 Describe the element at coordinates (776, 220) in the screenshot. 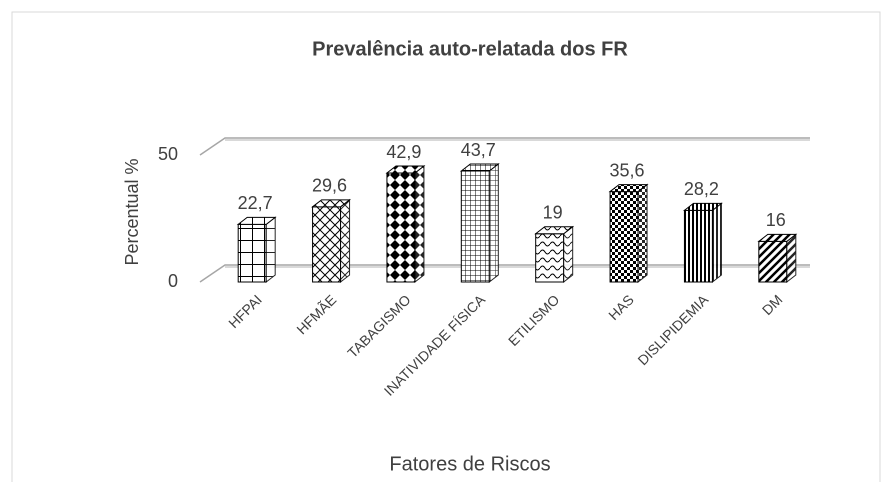

I see `value-label: 16` at that location.